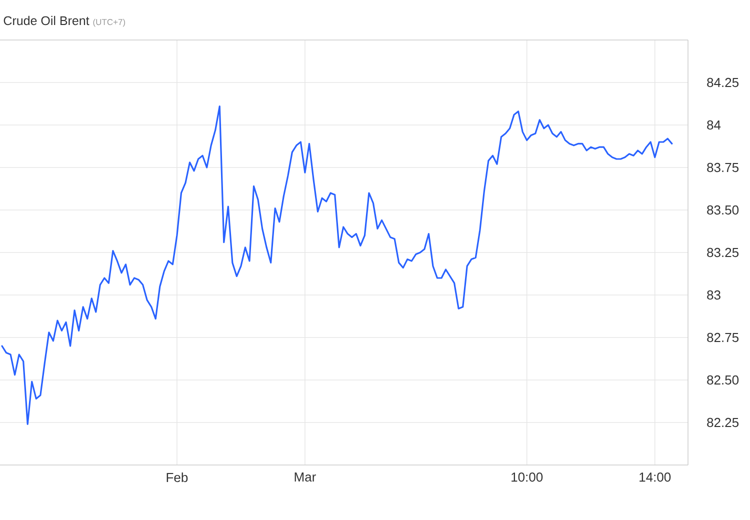 Image resolution: width=750 pixels, height=520 pixels. I want to click on chart-title: Crude Oil Brent, so click(47, 21).